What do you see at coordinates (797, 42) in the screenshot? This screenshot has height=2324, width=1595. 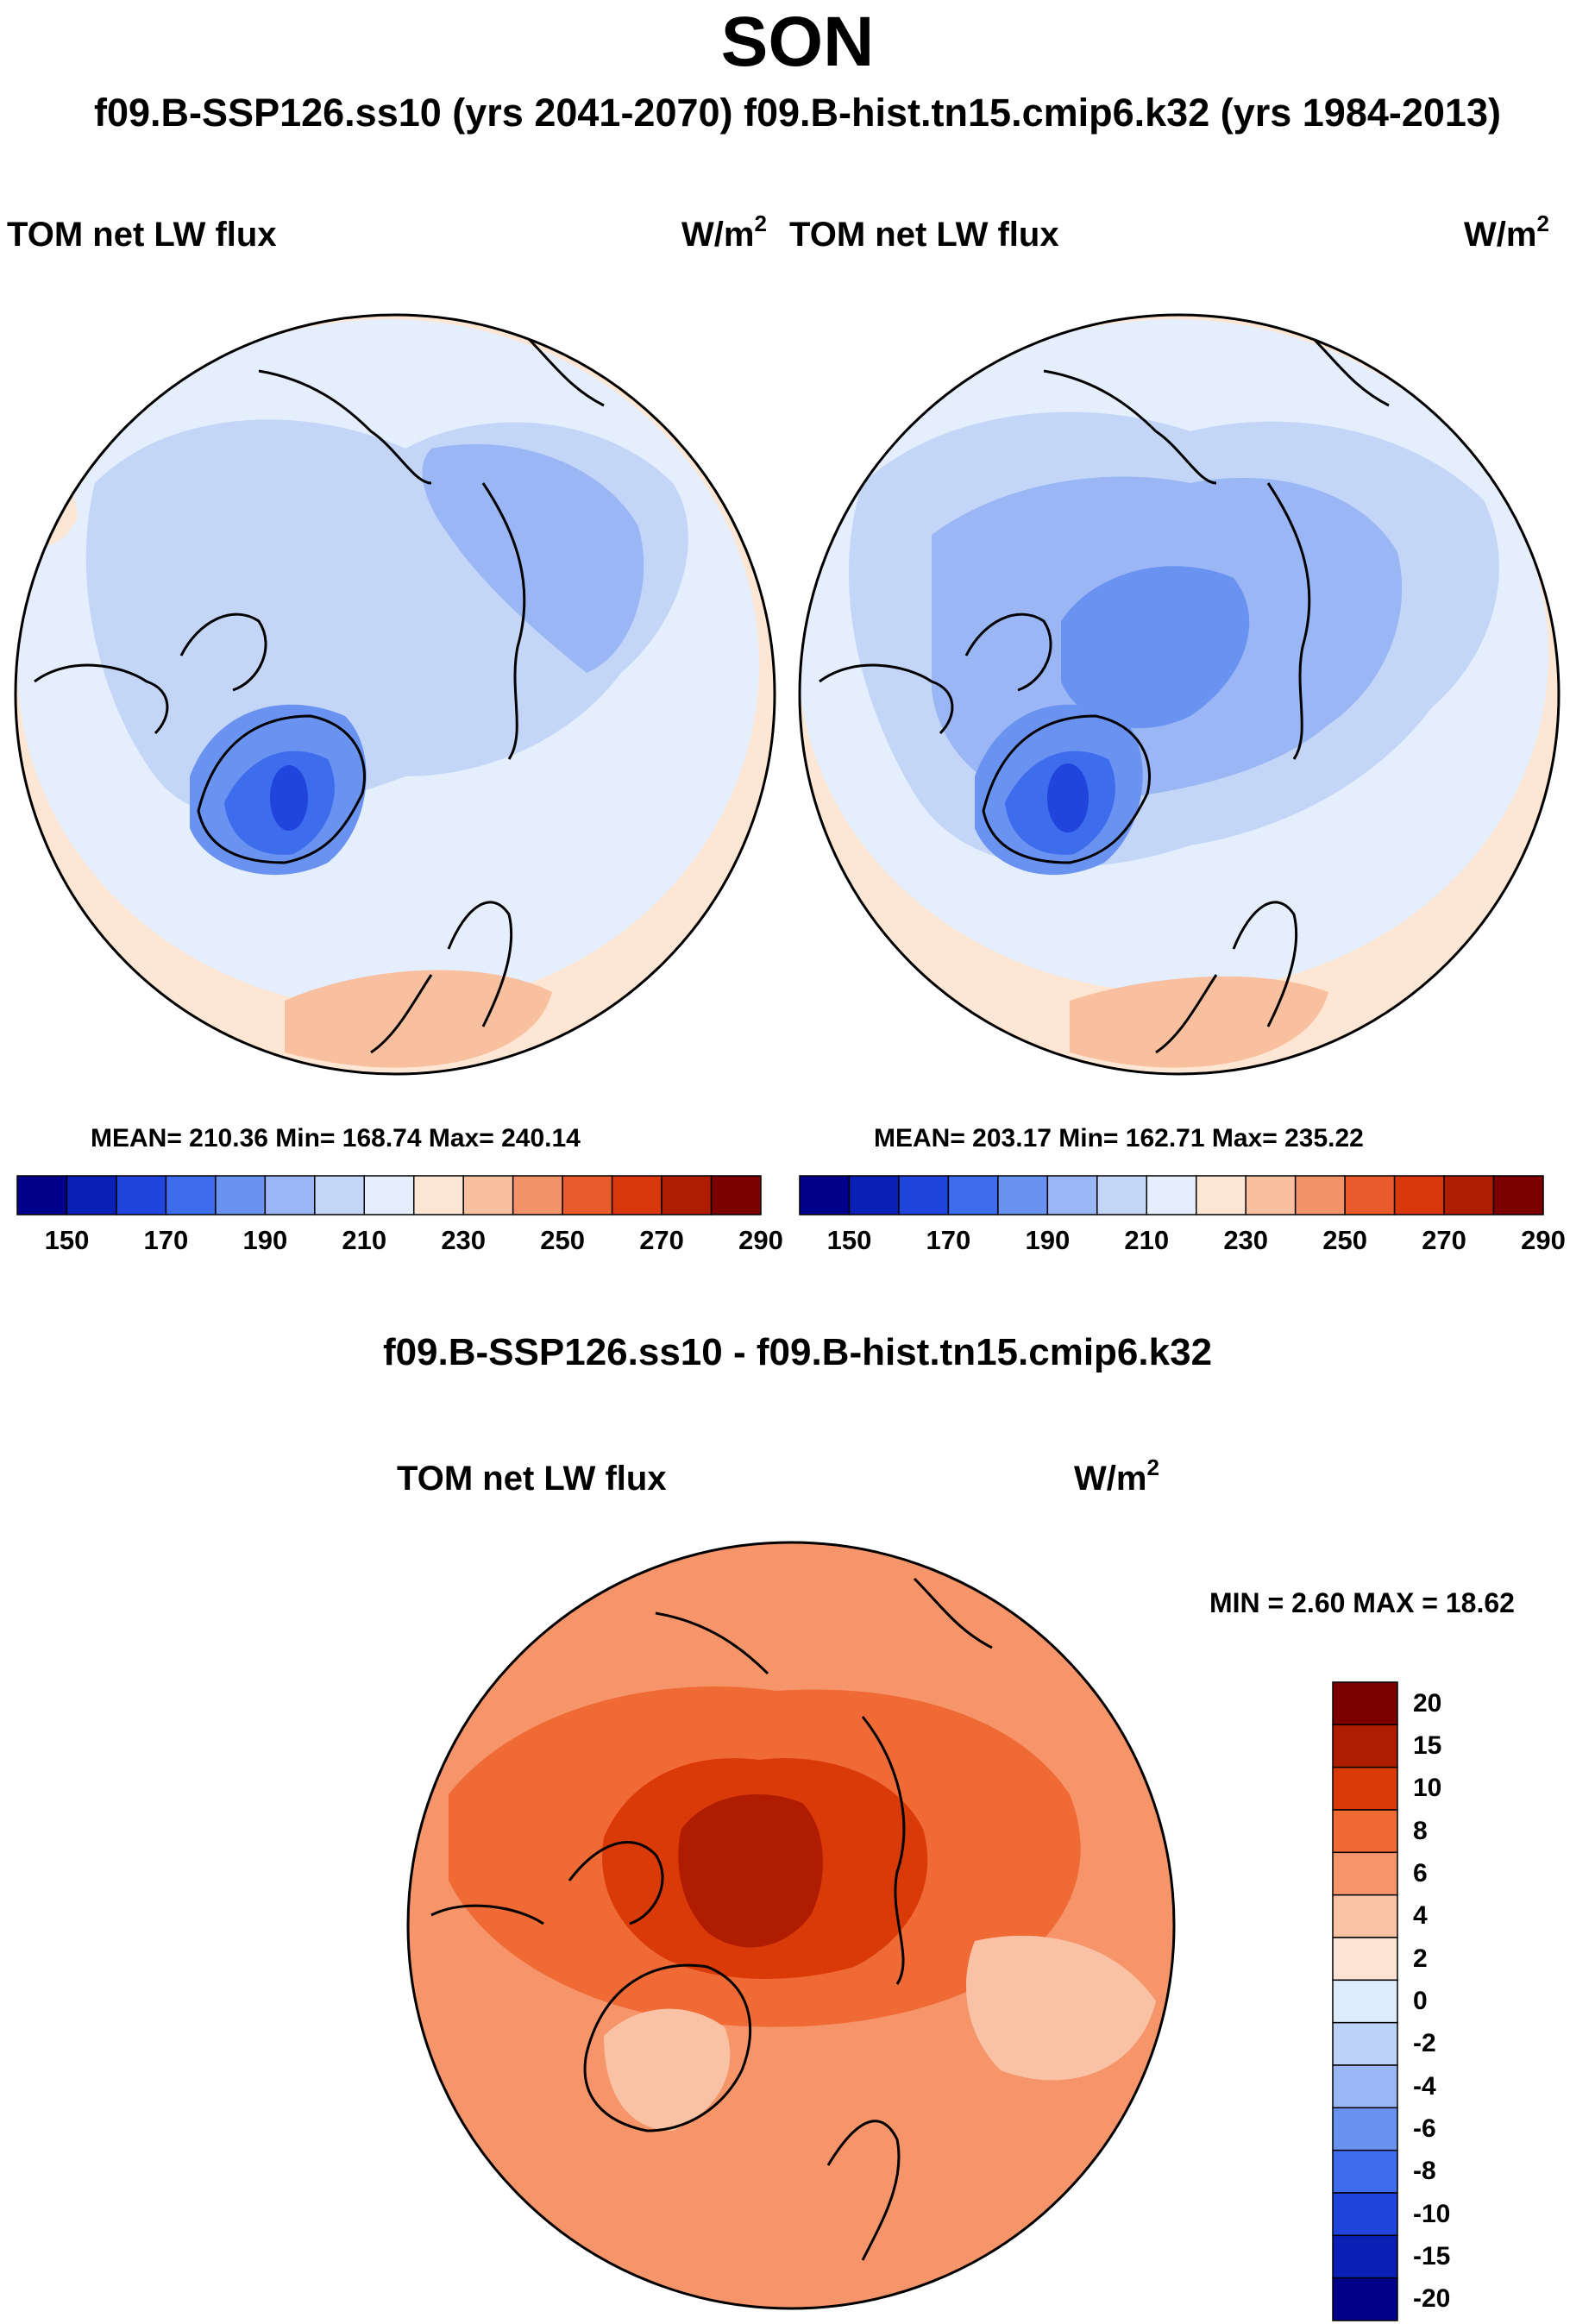 I see `figure-title: SON` at bounding box center [797, 42].